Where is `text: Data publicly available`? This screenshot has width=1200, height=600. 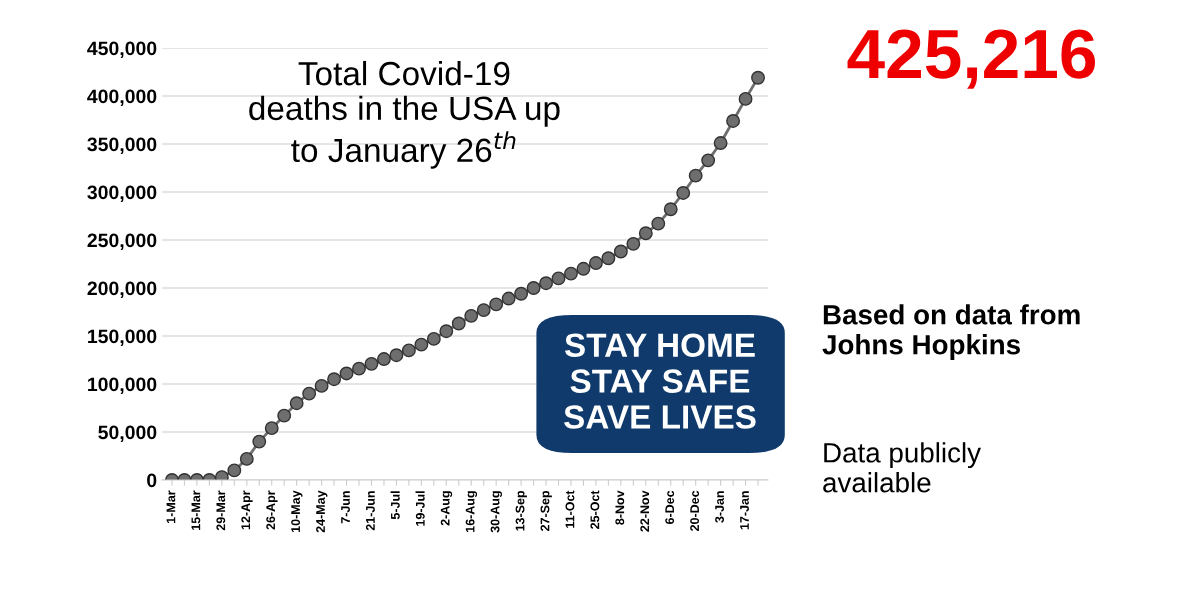
text: Data publicly available is located at coordinates (902, 467).